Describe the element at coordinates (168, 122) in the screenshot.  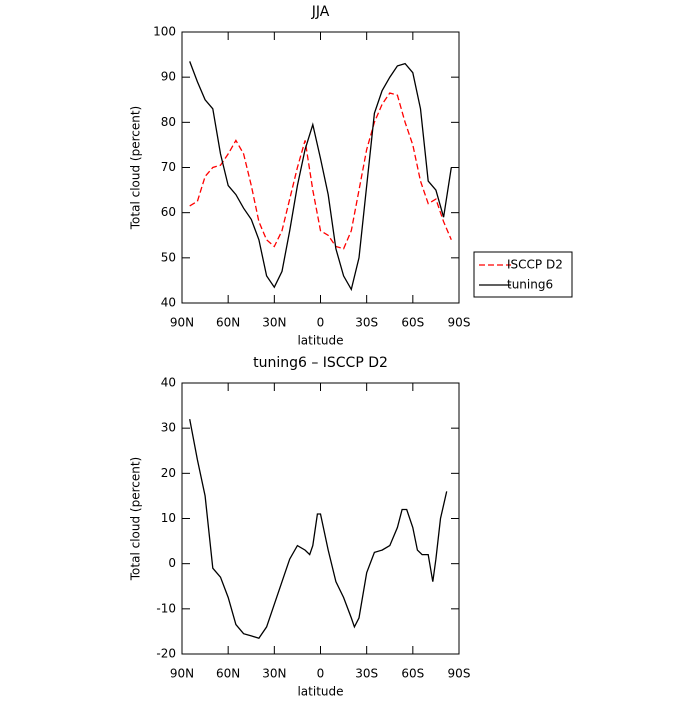
I see `y-tick-label: 80` at that location.